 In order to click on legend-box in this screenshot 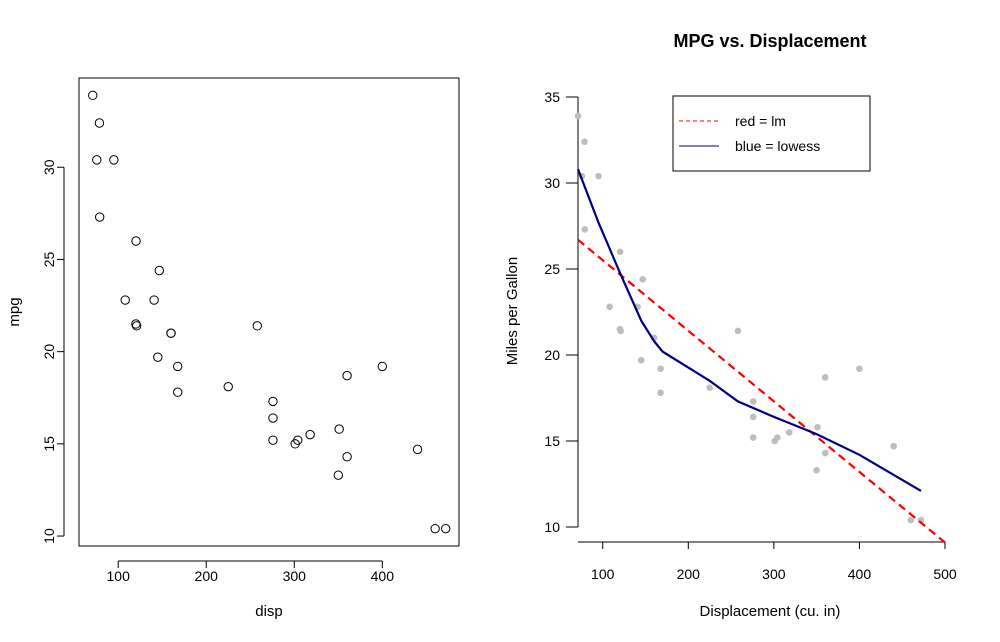, I will do `click(771, 133)`.